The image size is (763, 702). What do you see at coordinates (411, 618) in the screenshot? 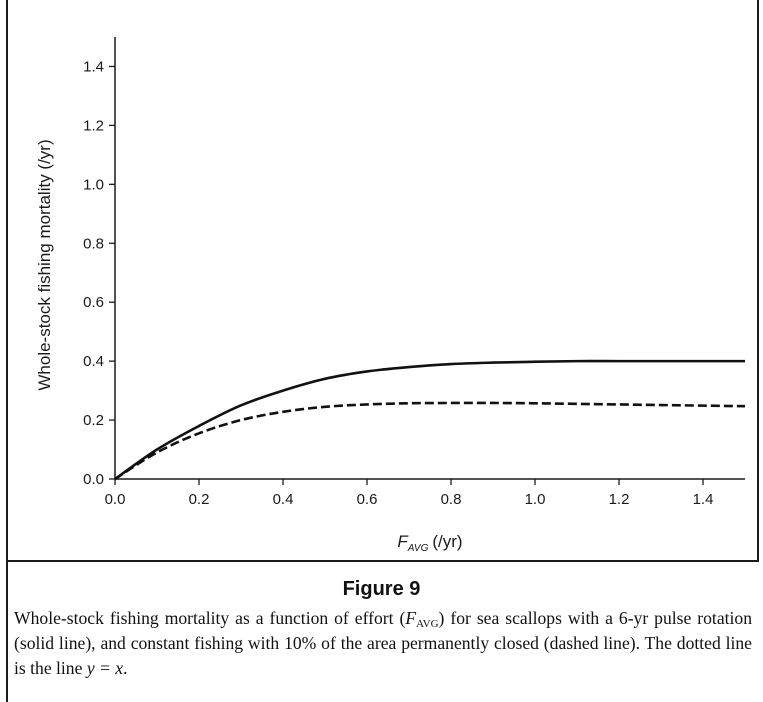
I see `caption-symbol-f: F` at bounding box center [411, 618].